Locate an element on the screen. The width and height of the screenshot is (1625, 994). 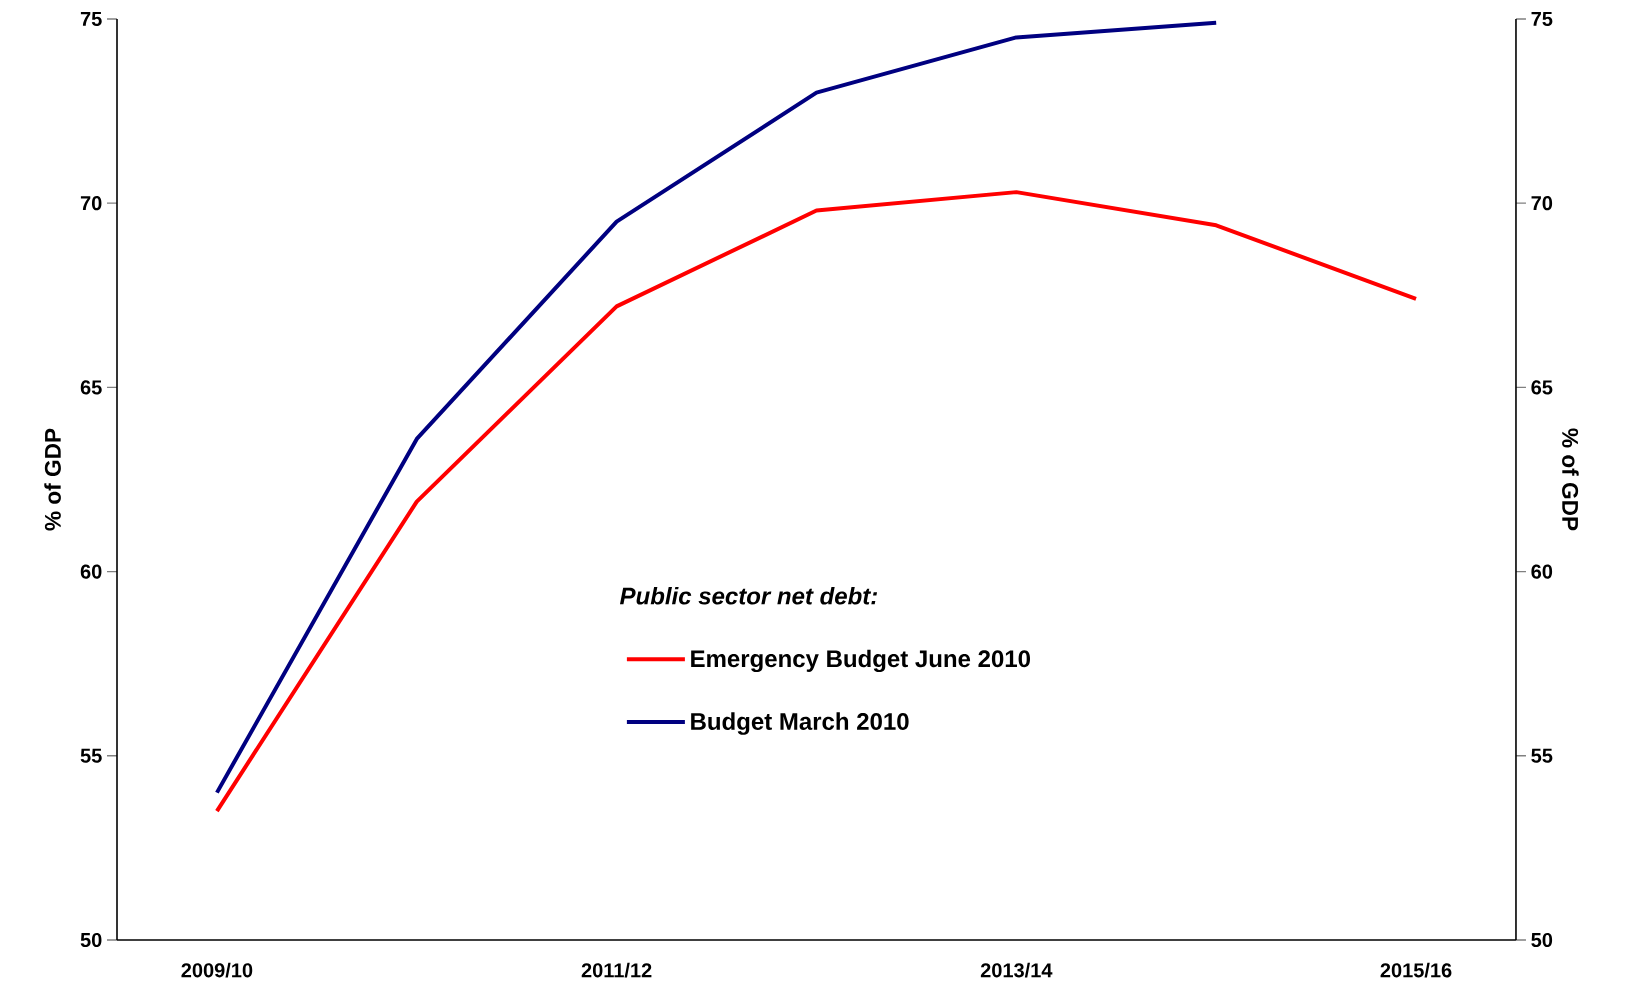
y-tick-label: 60 is located at coordinates (91, 571).